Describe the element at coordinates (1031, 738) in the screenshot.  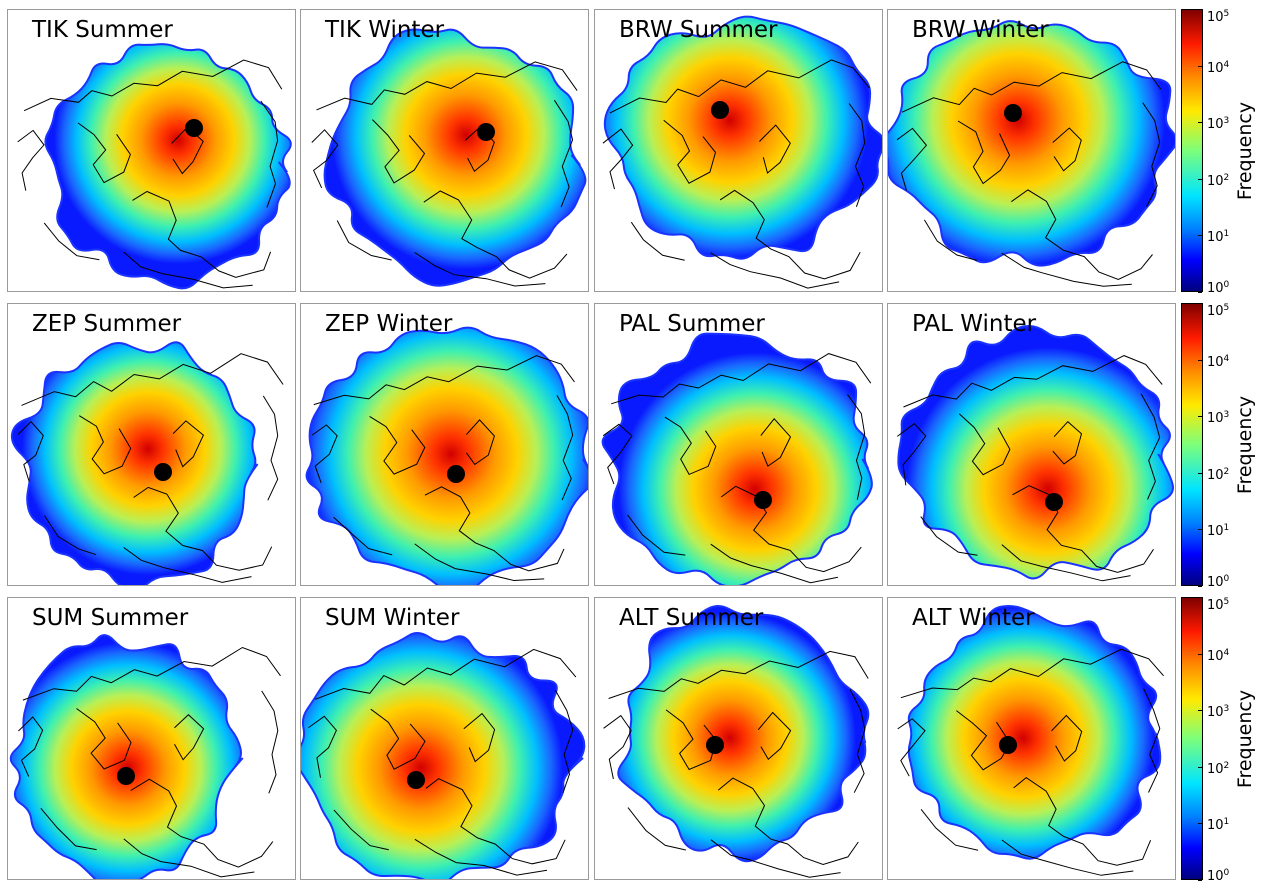
I see `map-panel: ALT Winter` at that location.